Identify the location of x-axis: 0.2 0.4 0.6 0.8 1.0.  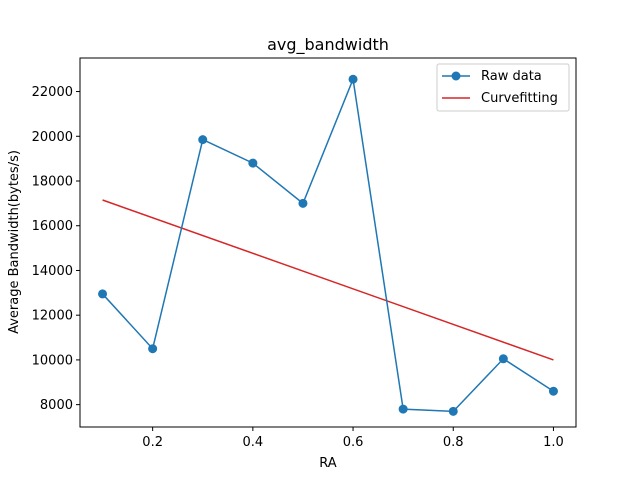
(353, 438).